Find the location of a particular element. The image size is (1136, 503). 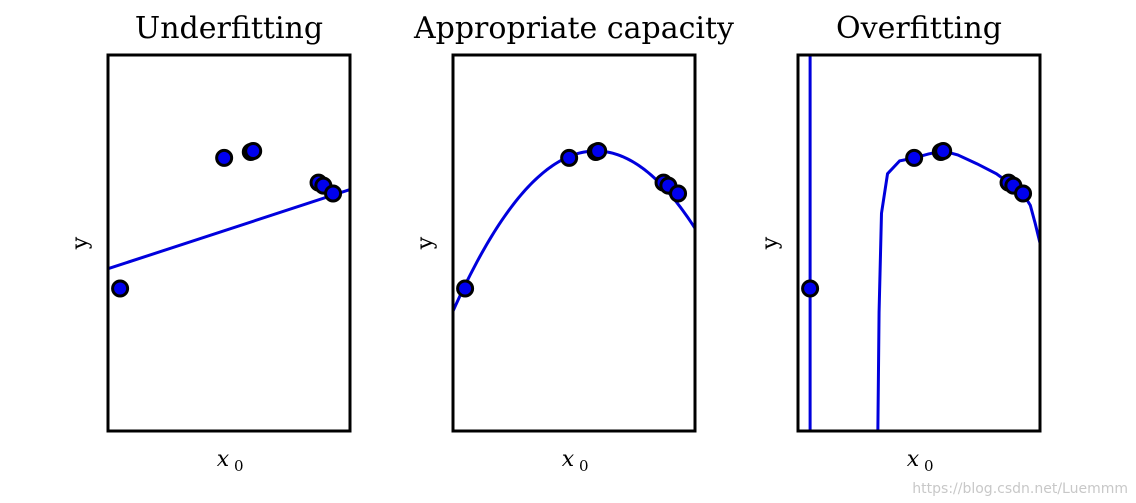

panel-title: Appropriate capacity is located at coordinates (573, 28).